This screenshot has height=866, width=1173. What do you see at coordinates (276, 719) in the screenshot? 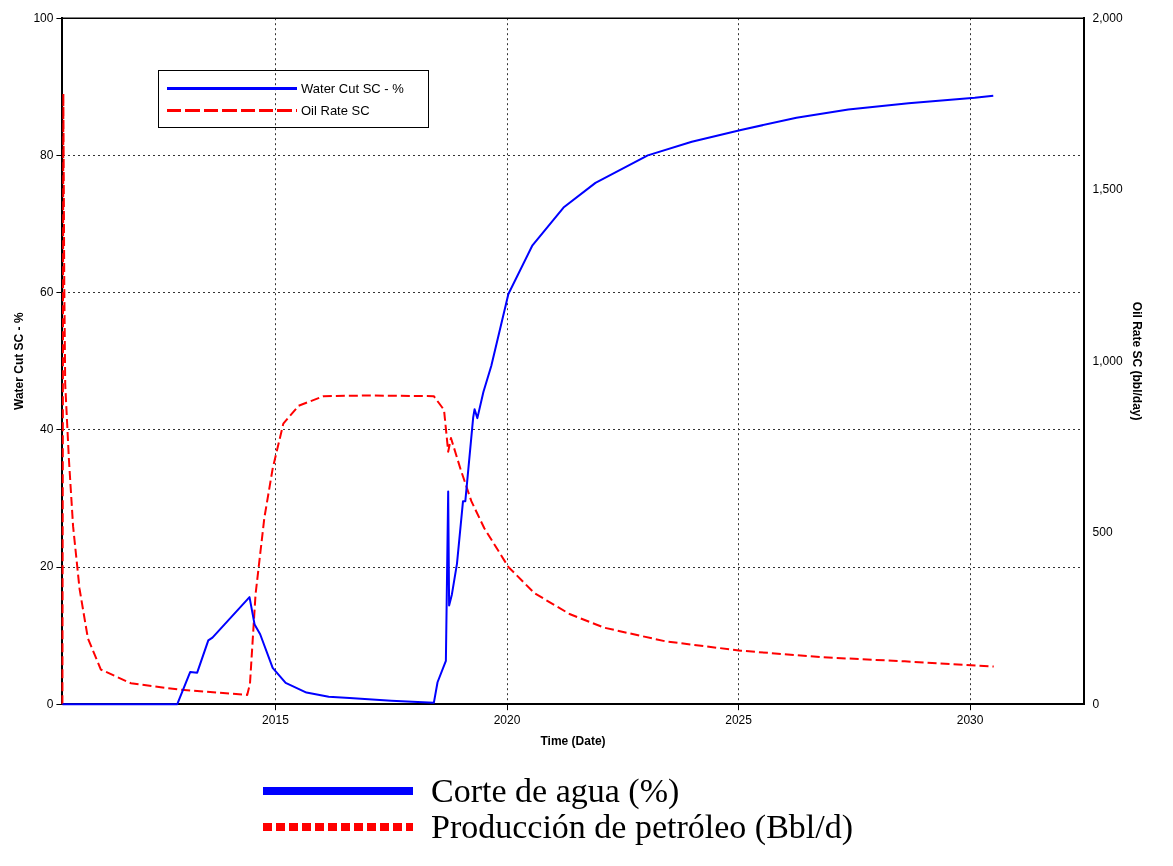
I see `x-tick-label: 2015` at bounding box center [276, 719].